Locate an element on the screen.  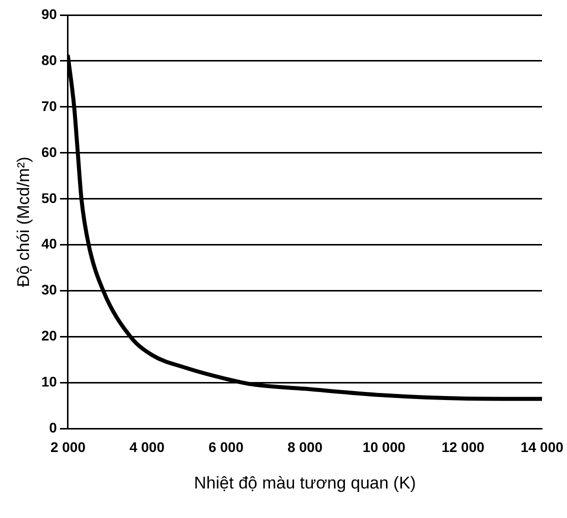
y-tick-label: 60 is located at coordinates (49, 152).